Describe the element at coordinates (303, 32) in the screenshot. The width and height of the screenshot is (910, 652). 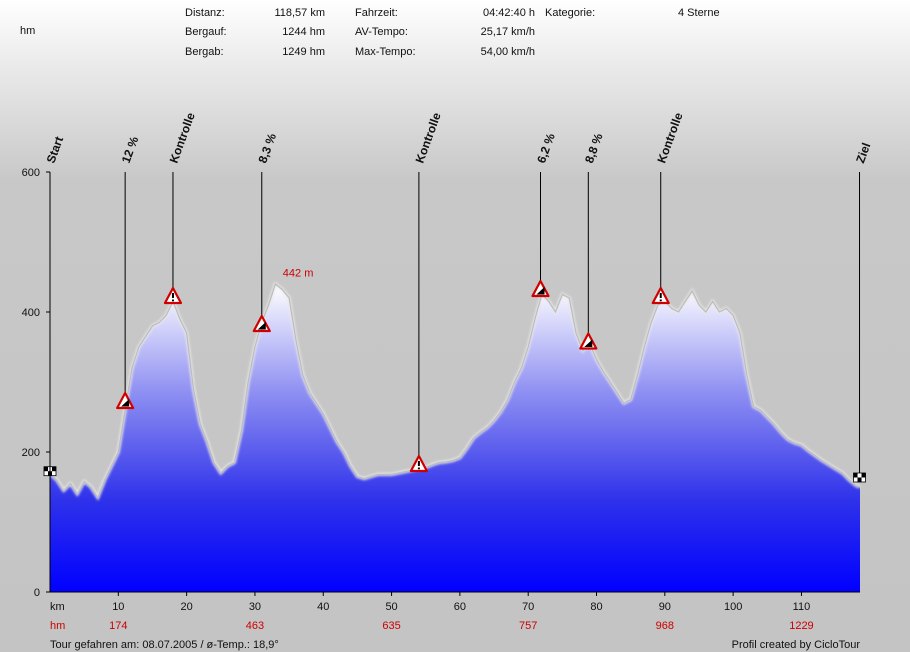
I see `stat-value-ascent: 1244 hm` at that location.